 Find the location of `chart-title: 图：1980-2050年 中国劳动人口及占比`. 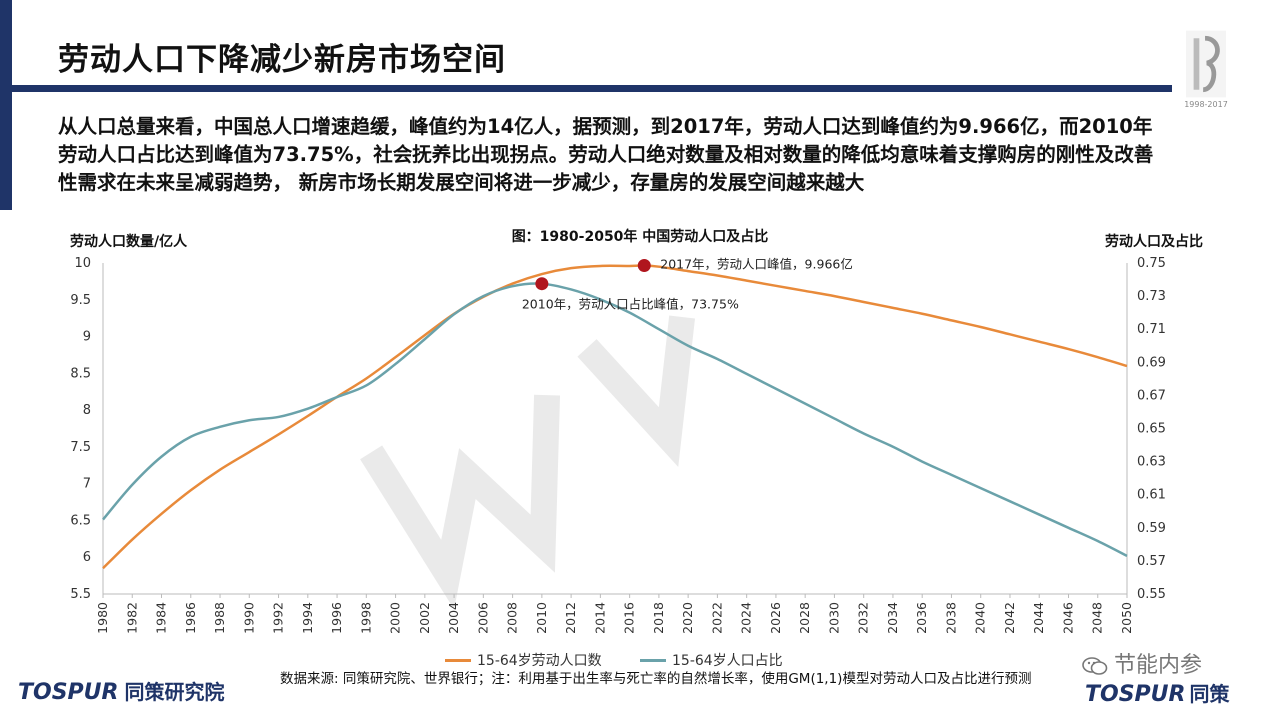

chart-title: 图：1980-2050年 中国劳动人口及占比 is located at coordinates (640, 237).